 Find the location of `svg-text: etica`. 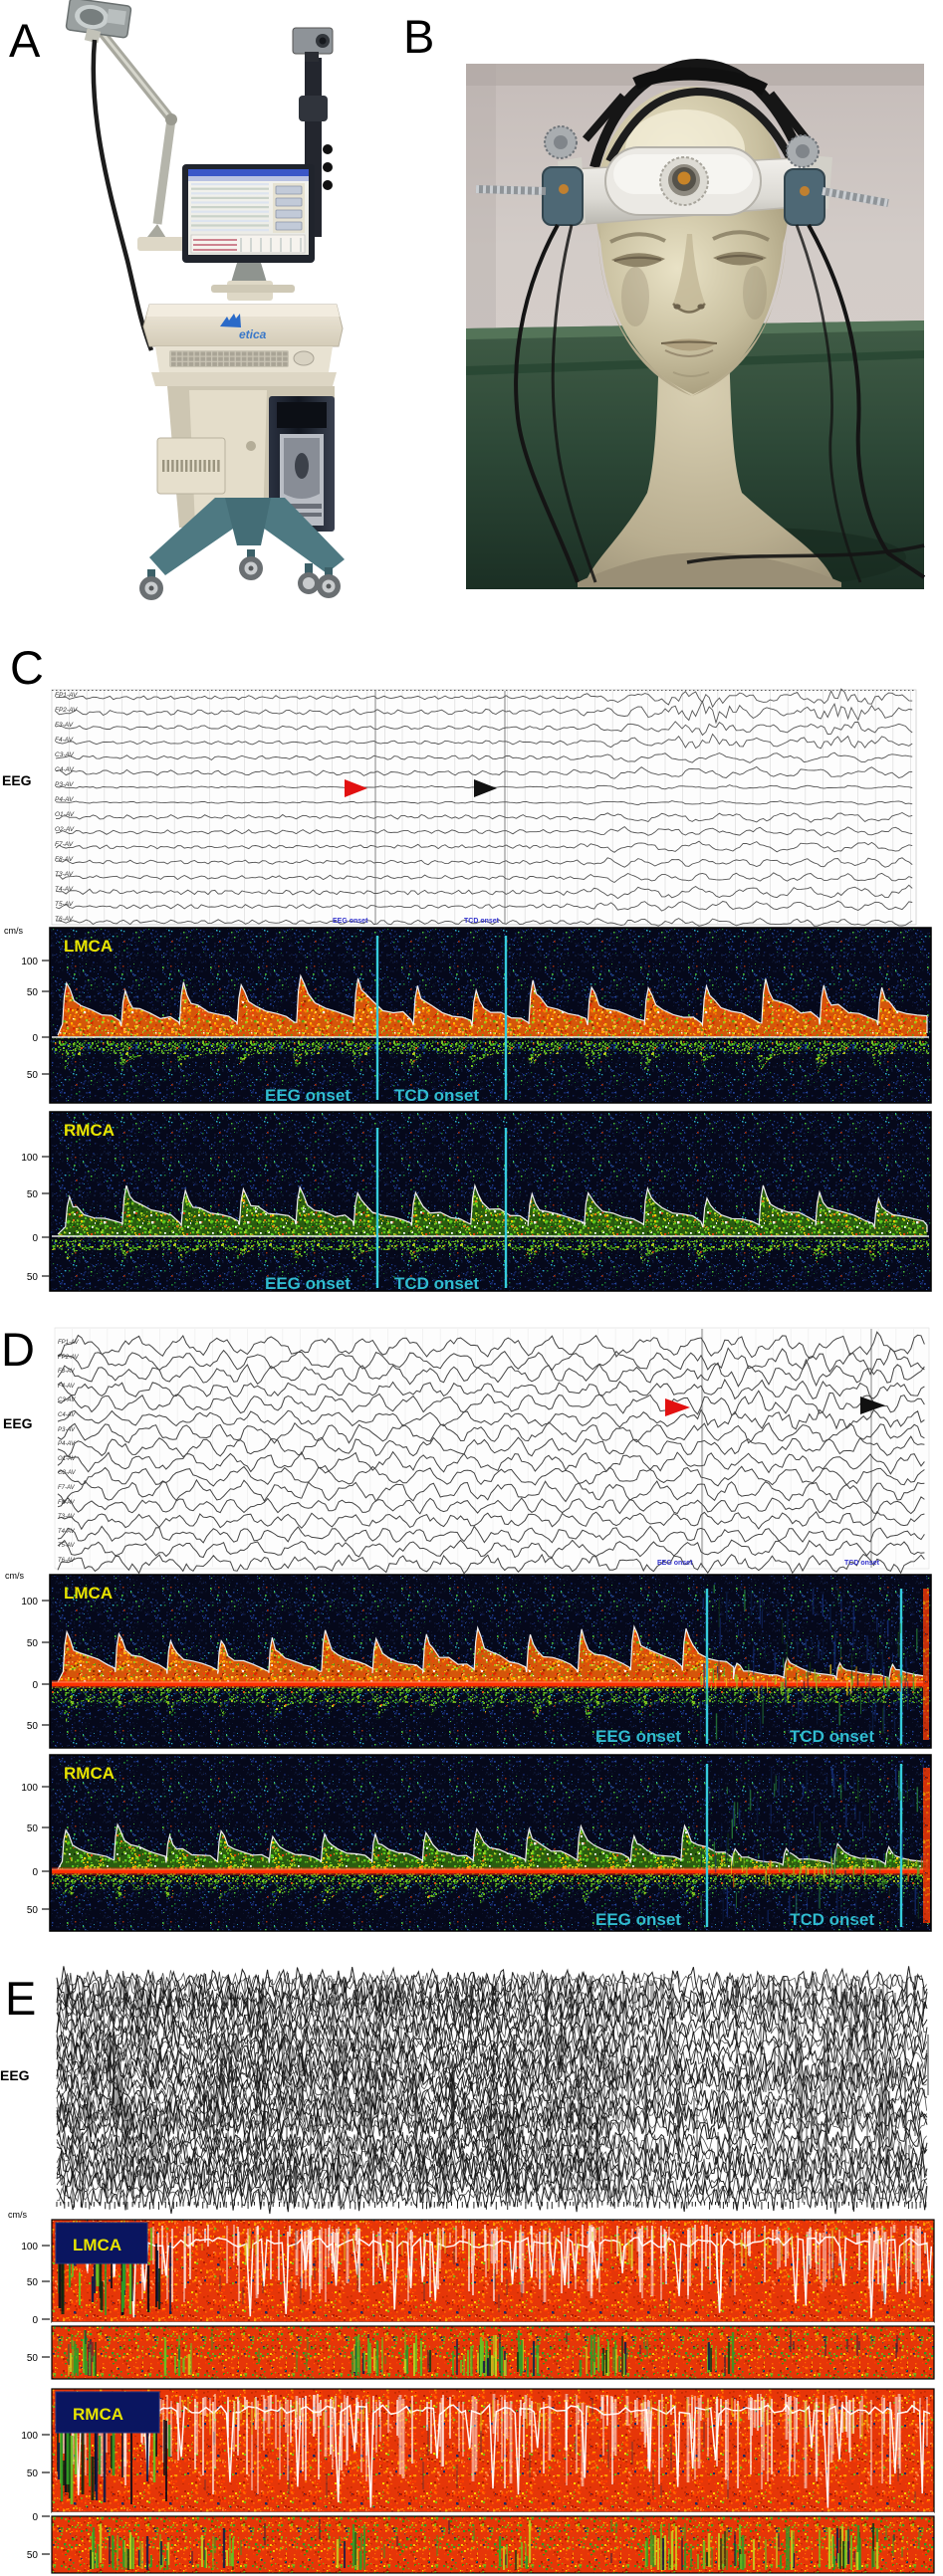

svg-text: etica is located at coordinates (253, 334).